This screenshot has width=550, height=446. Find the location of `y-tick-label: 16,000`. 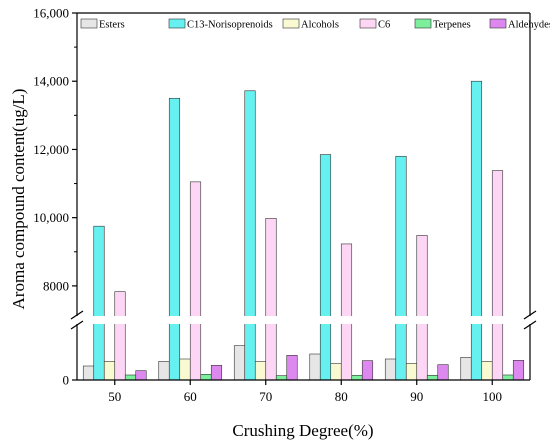

y-tick-label: 16,000 is located at coordinates (51, 13).